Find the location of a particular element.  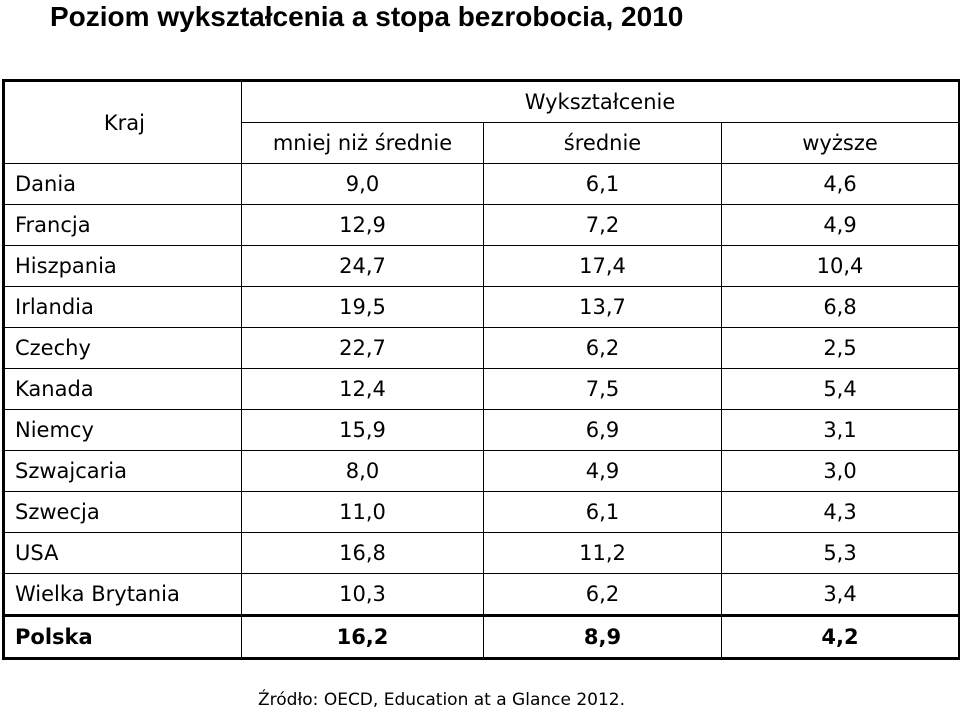

value-cell: 11,2 is located at coordinates (602, 553).